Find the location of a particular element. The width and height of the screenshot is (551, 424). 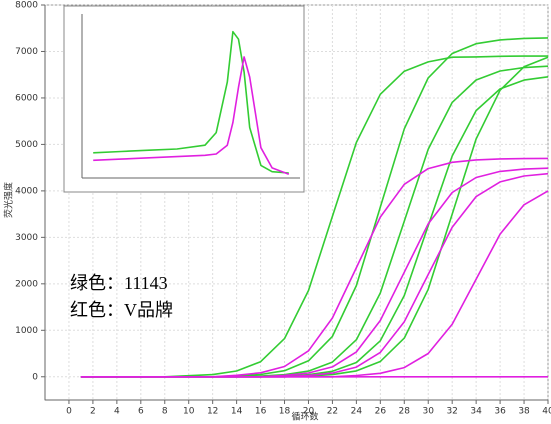

x-tick-label: 2 is located at coordinates (93, 412).